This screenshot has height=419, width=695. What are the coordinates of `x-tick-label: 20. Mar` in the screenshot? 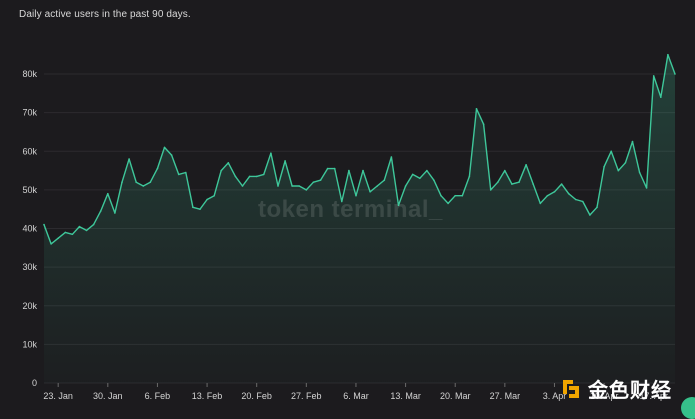 It's located at (455, 396).